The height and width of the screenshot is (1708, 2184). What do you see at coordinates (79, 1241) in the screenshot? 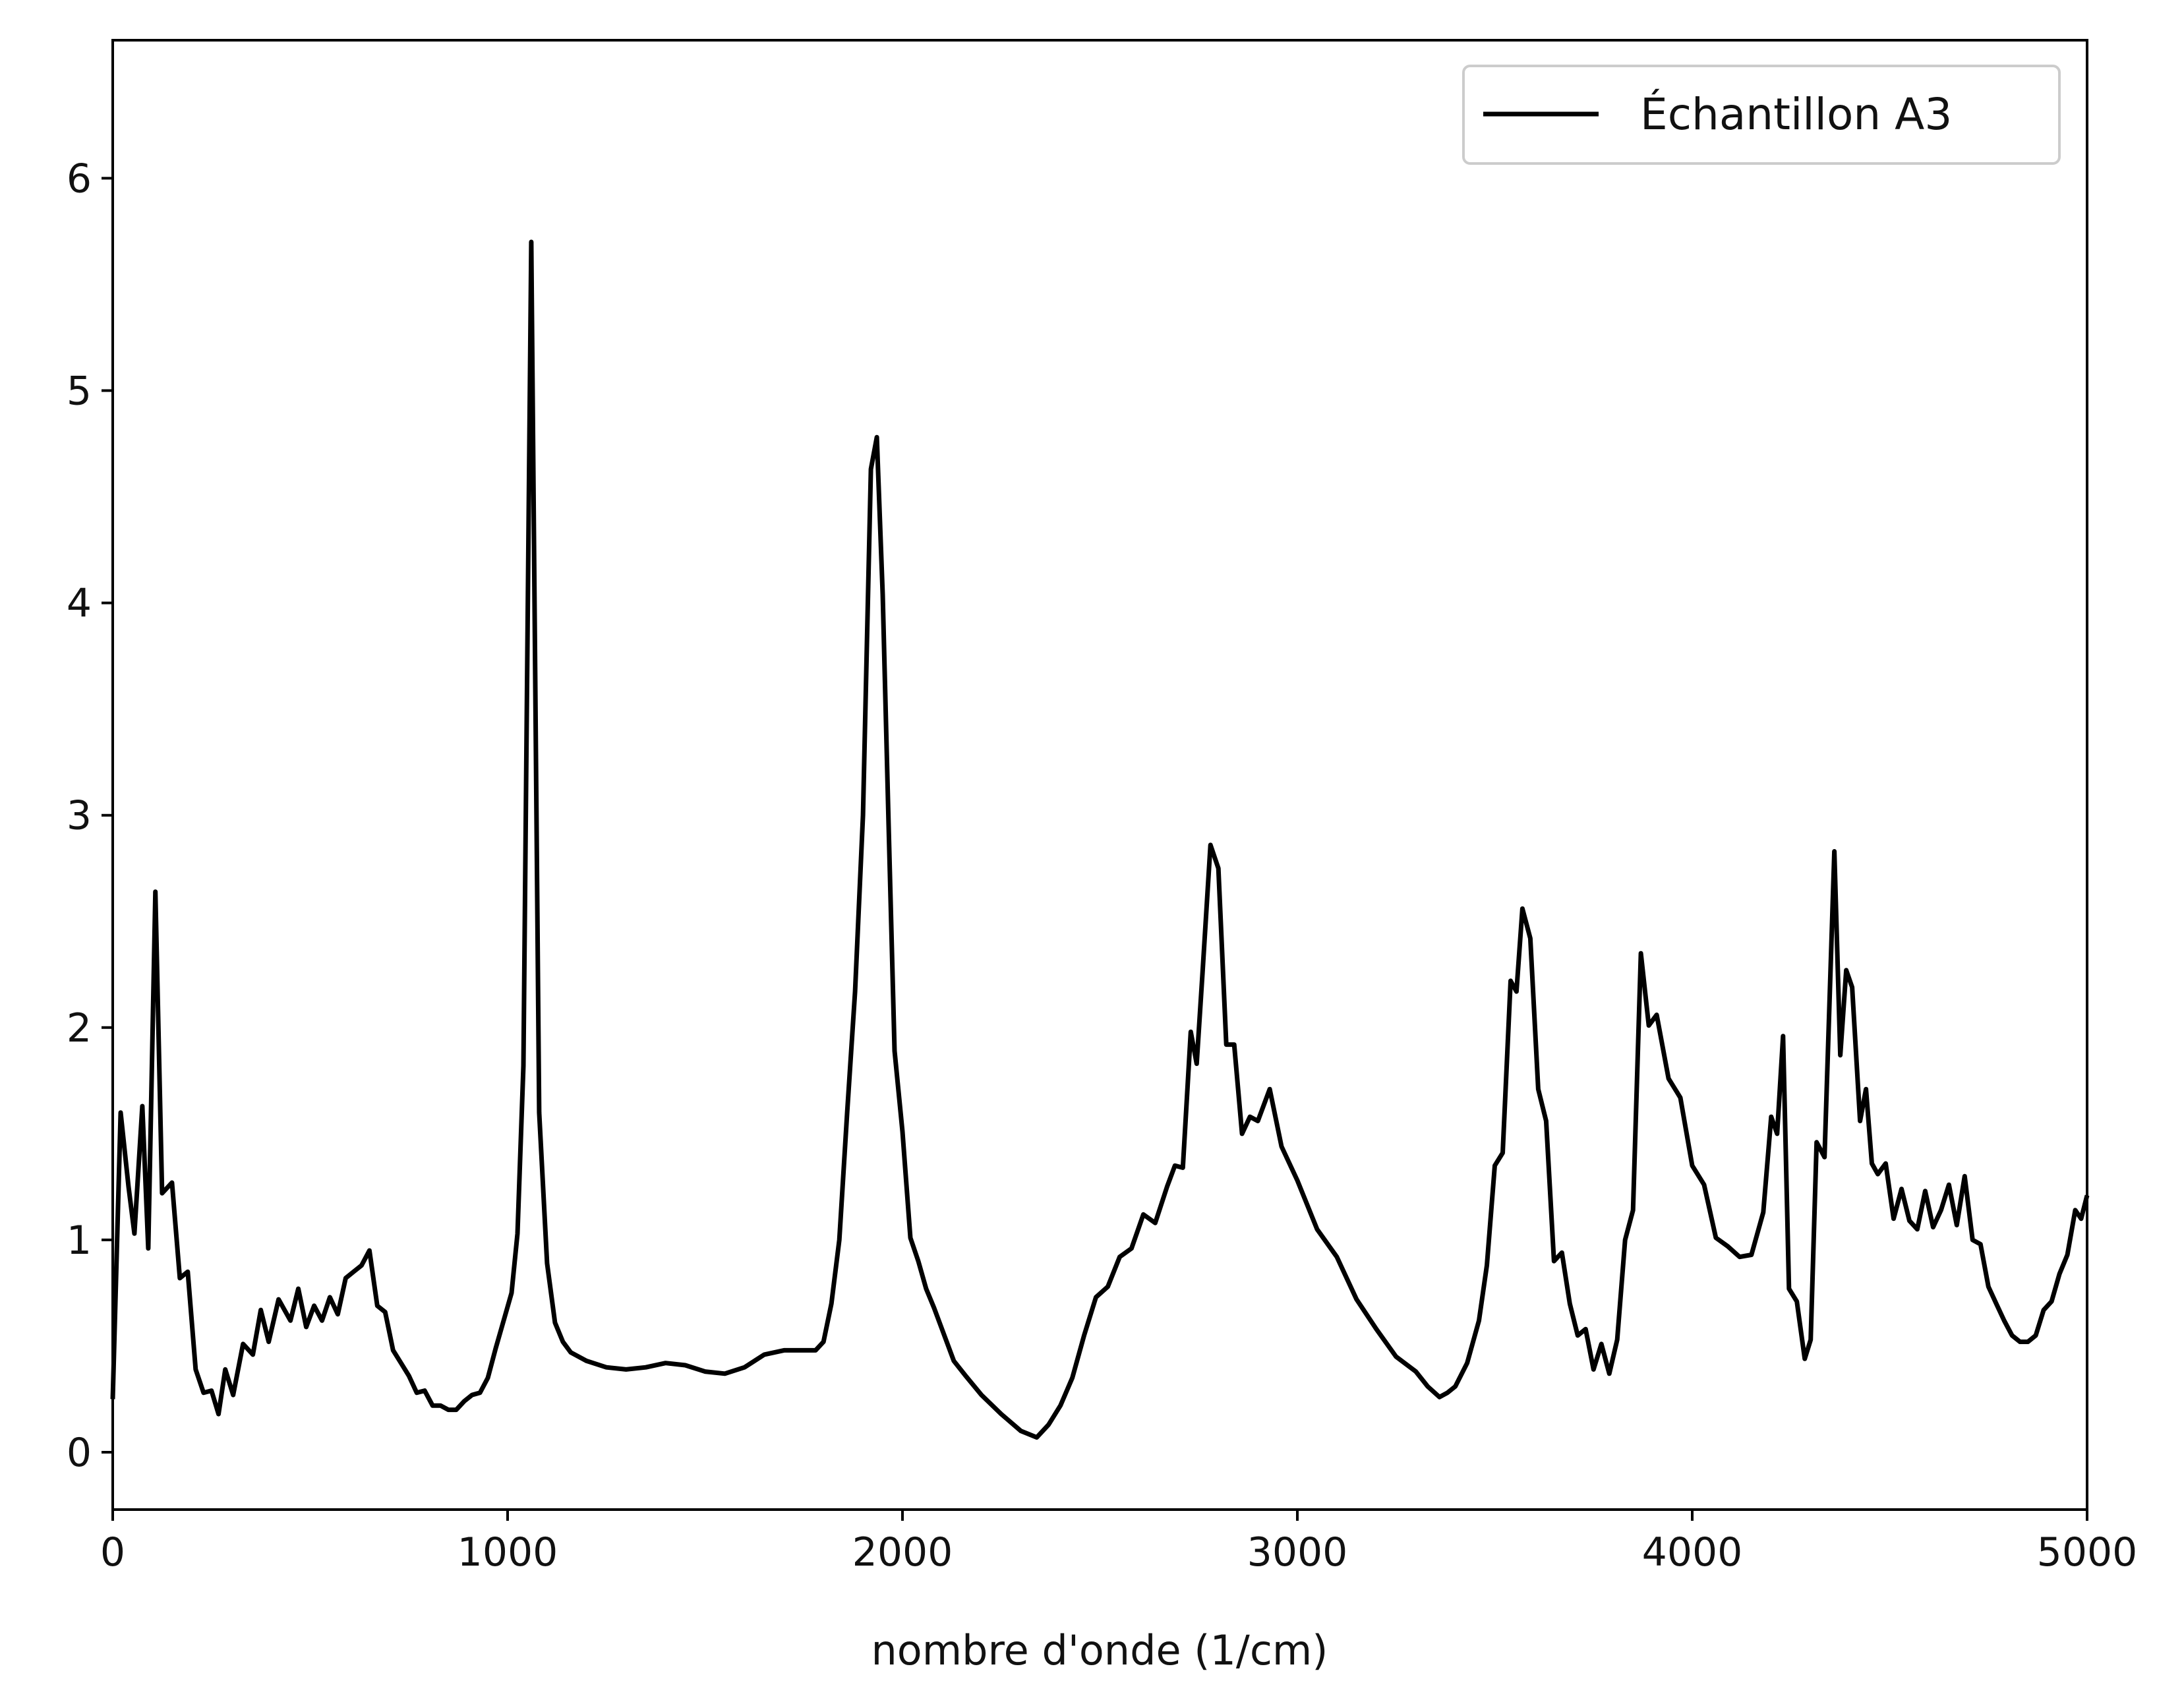
I see `y-tick-label: 1` at bounding box center [79, 1241].